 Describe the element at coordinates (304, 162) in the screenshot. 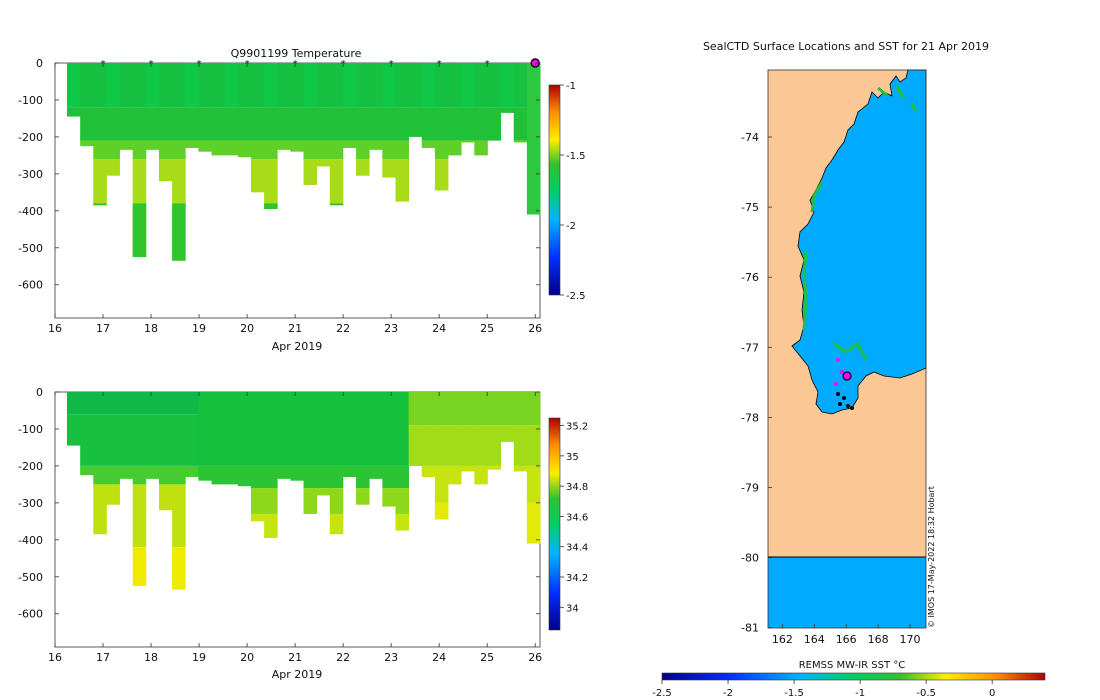

I see `temperature-section-data` at that location.